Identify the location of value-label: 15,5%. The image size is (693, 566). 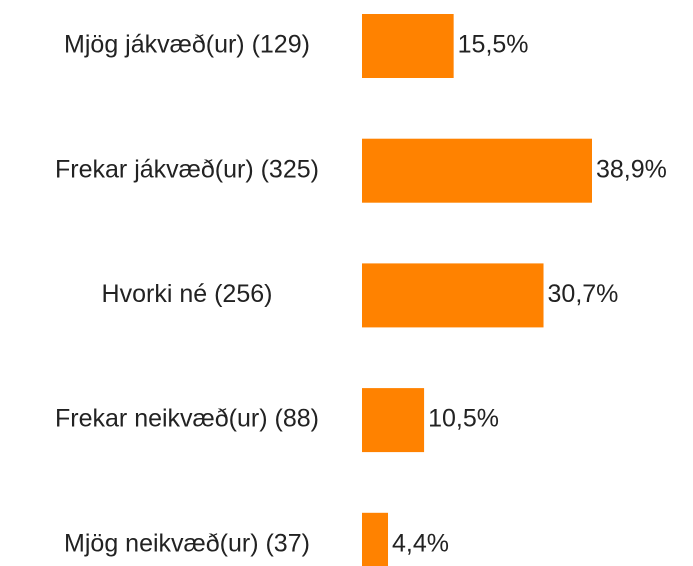
(493, 45).